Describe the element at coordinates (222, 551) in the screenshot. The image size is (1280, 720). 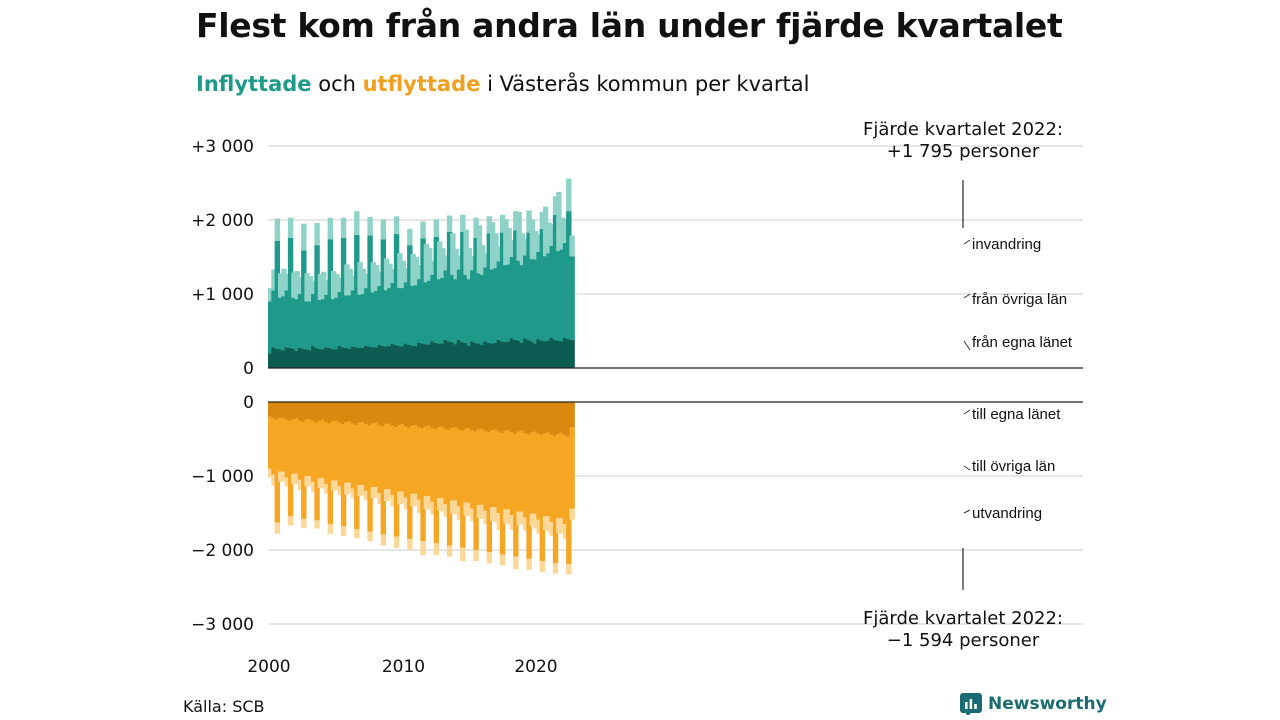
I see `y-tick-label: −2 000` at that location.